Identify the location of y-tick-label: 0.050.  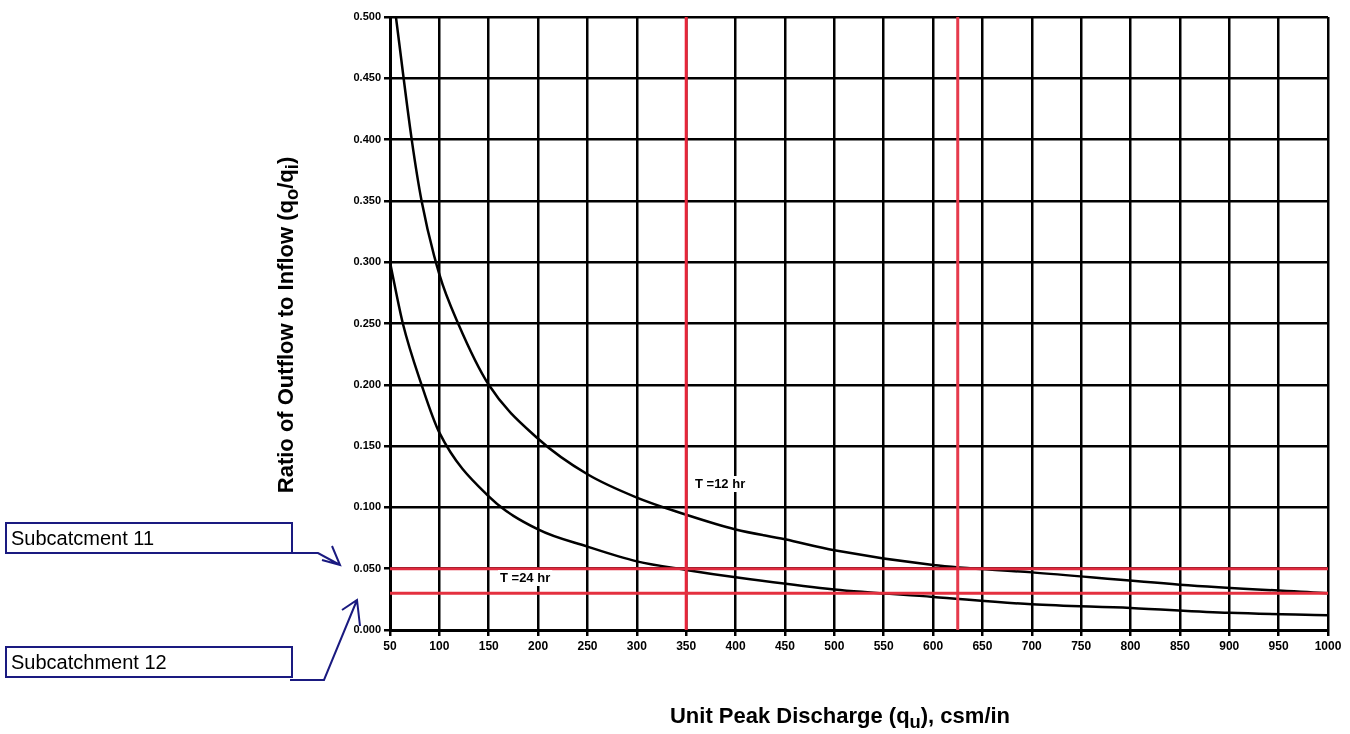
(367, 567).